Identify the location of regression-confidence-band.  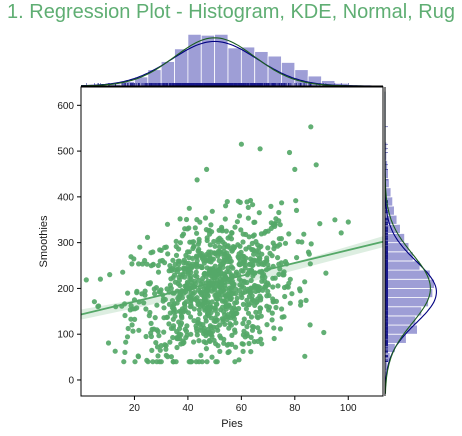
(232, 278).